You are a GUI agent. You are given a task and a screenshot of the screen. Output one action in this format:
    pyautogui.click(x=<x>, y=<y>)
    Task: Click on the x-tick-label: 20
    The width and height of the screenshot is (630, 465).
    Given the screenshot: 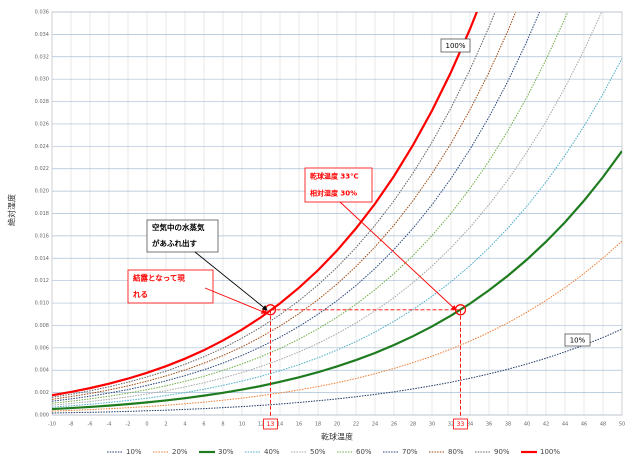 What is the action you would take?
    pyautogui.click(x=337, y=425)
    